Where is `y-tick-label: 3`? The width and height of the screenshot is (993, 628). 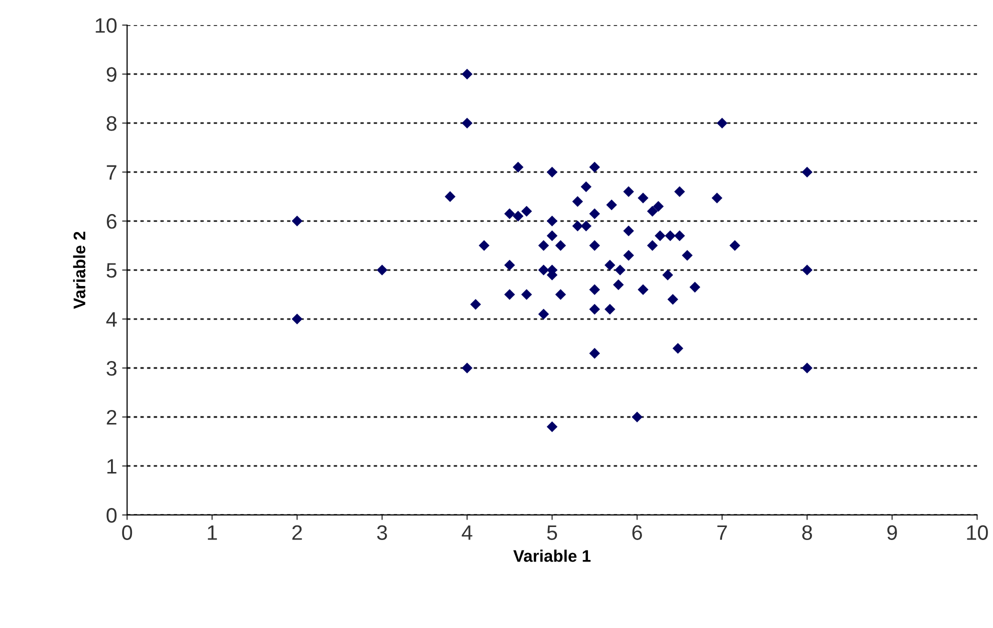 y-tick-label: 3 is located at coordinates (111, 368).